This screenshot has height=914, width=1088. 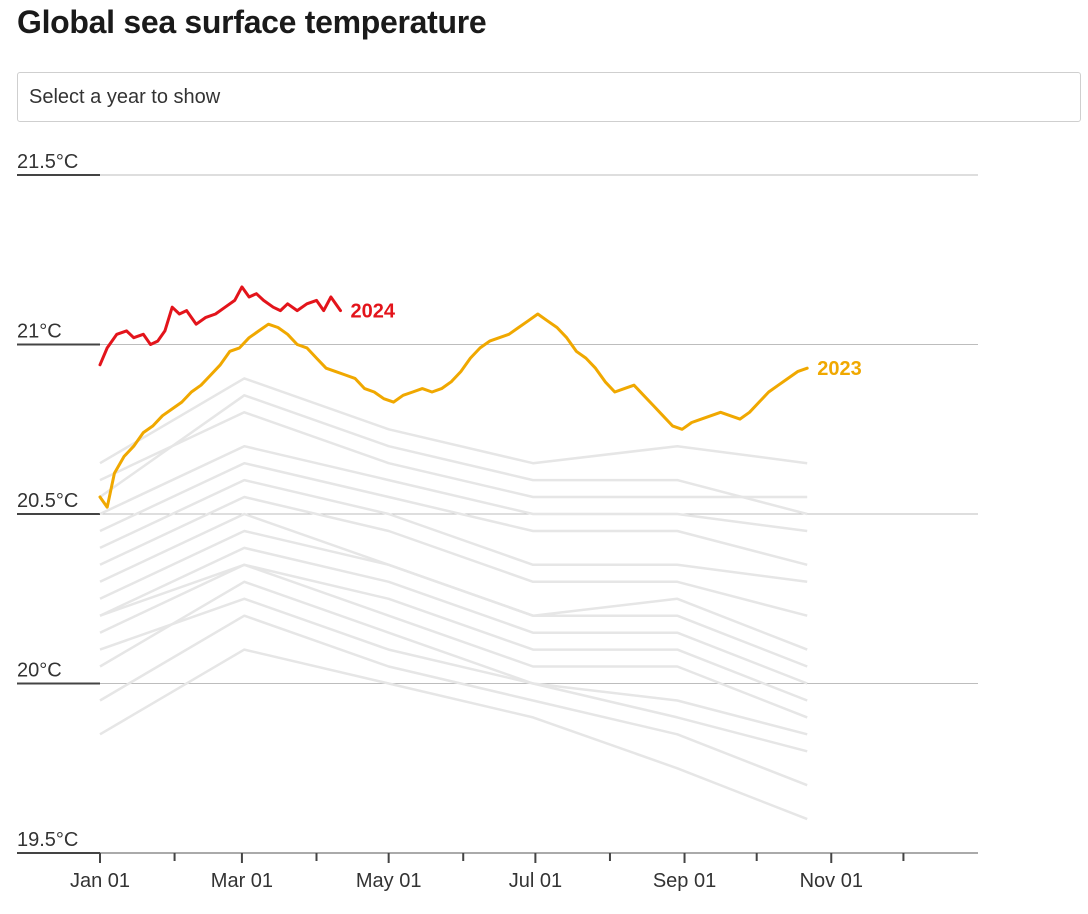 I want to click on x-tick-label: Jan 01, so click(x=100, y=881).